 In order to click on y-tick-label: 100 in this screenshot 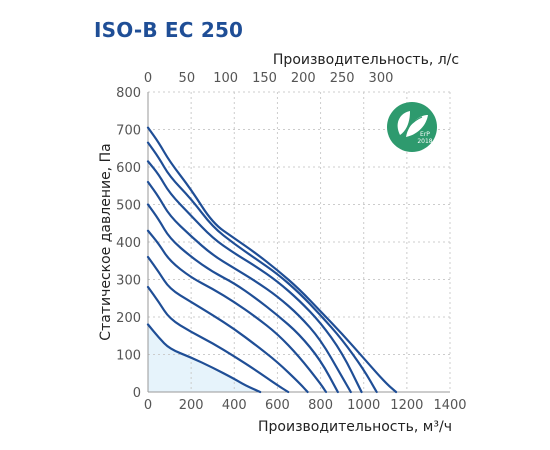, I will do `click(128, 356)`.